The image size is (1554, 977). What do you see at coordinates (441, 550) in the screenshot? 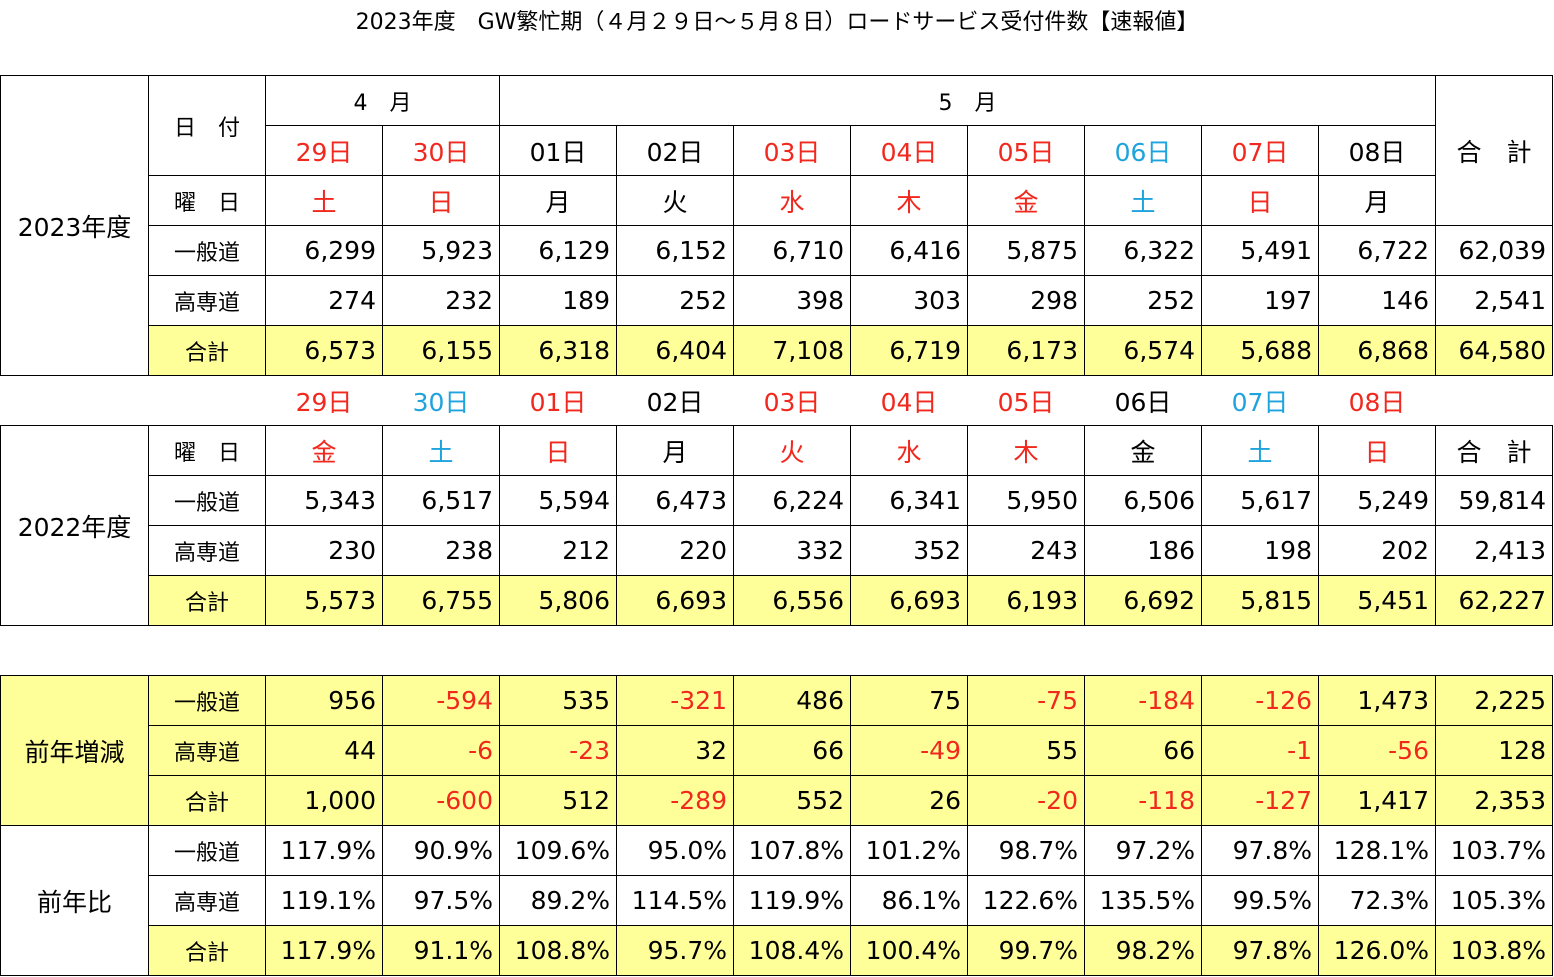
I see `value-cell: 238` at bounding box center [441, 550].